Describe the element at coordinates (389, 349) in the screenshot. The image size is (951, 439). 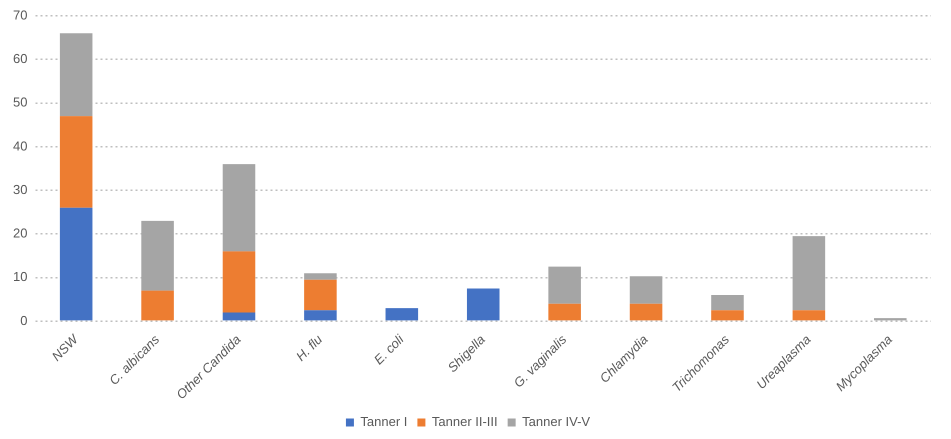
I see `x-tick-label: E. coli` at that location.